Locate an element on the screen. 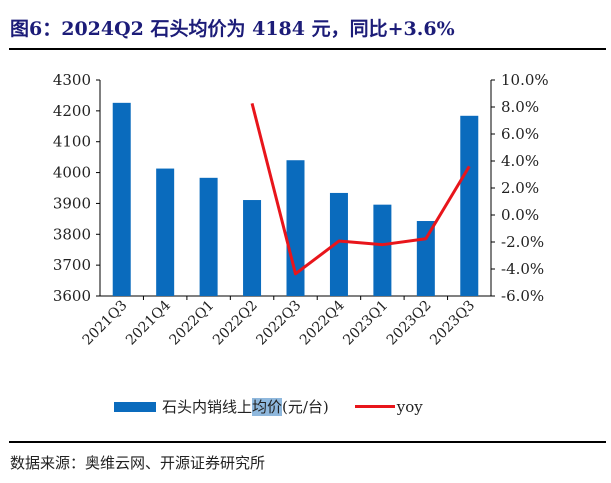 This screenshot has width=611, height=483. x-tick-label: 2023Q1 is located at coordinates (365, 323).